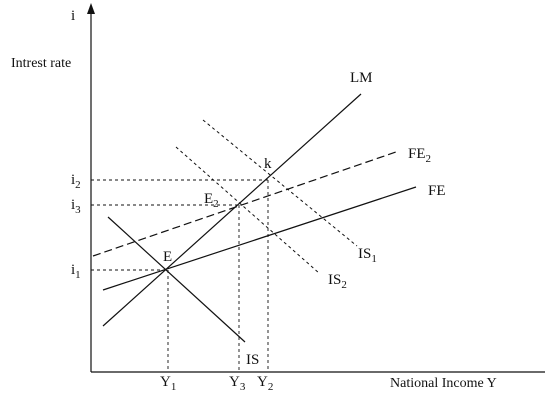 The width and height of the screenshot is (550, 396). What do you see at coordinates (76, 271) in the screenshot?
I see `tick-i1: i1` at bounding box center [76, 271].